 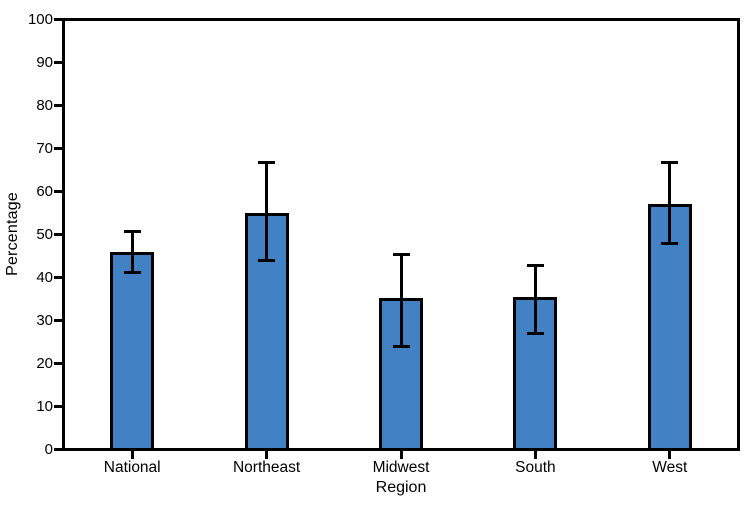 What do you see at coordinates (401, 487) in the screenshot?
I see `x-axis-title: Region` at bounding box center [401, 487].